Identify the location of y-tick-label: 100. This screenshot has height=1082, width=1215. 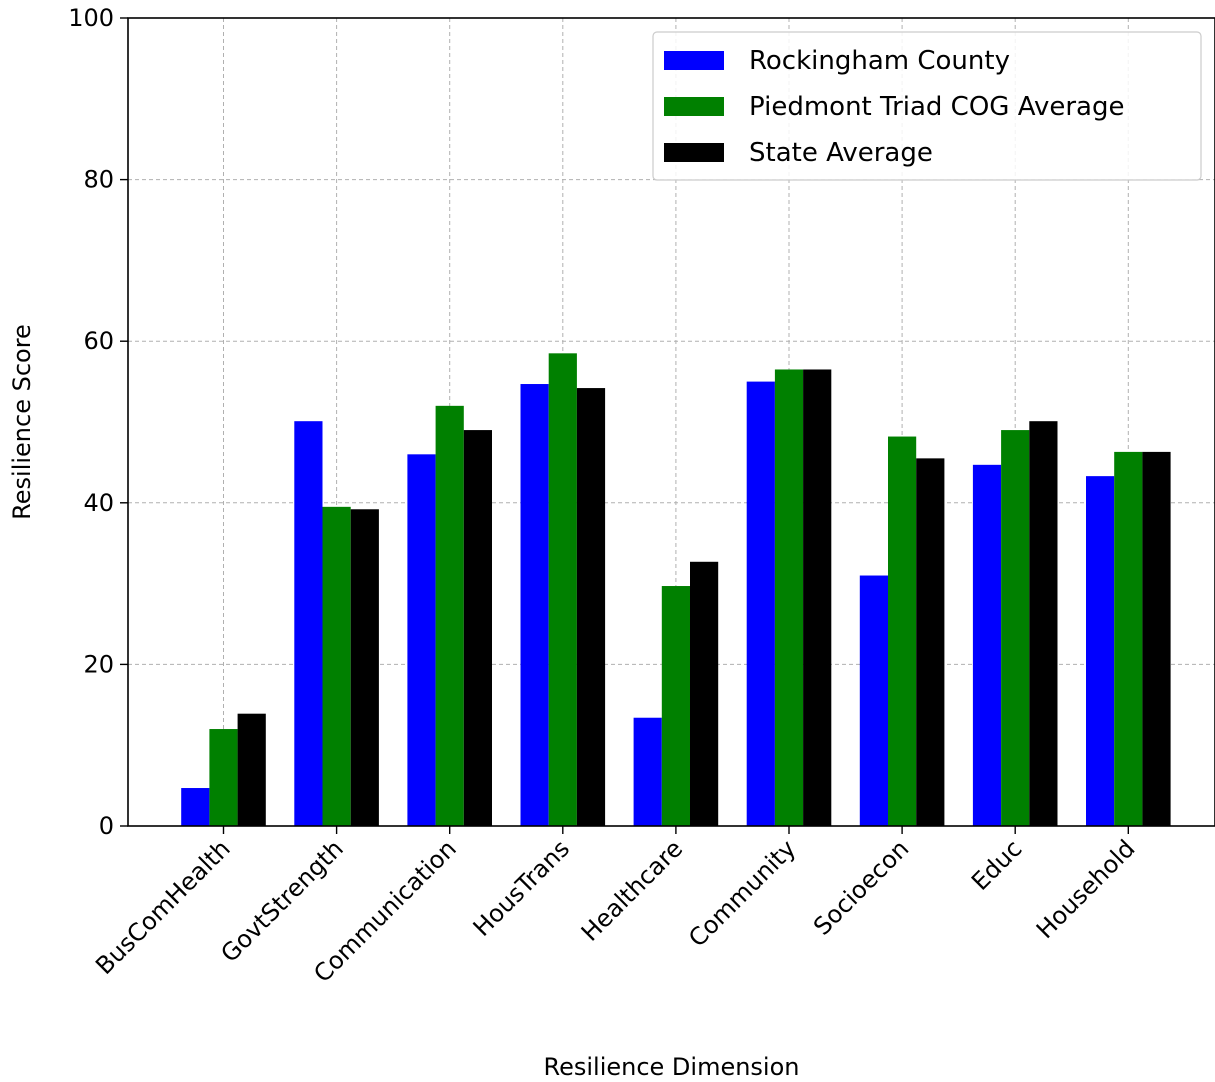
(91, 18).